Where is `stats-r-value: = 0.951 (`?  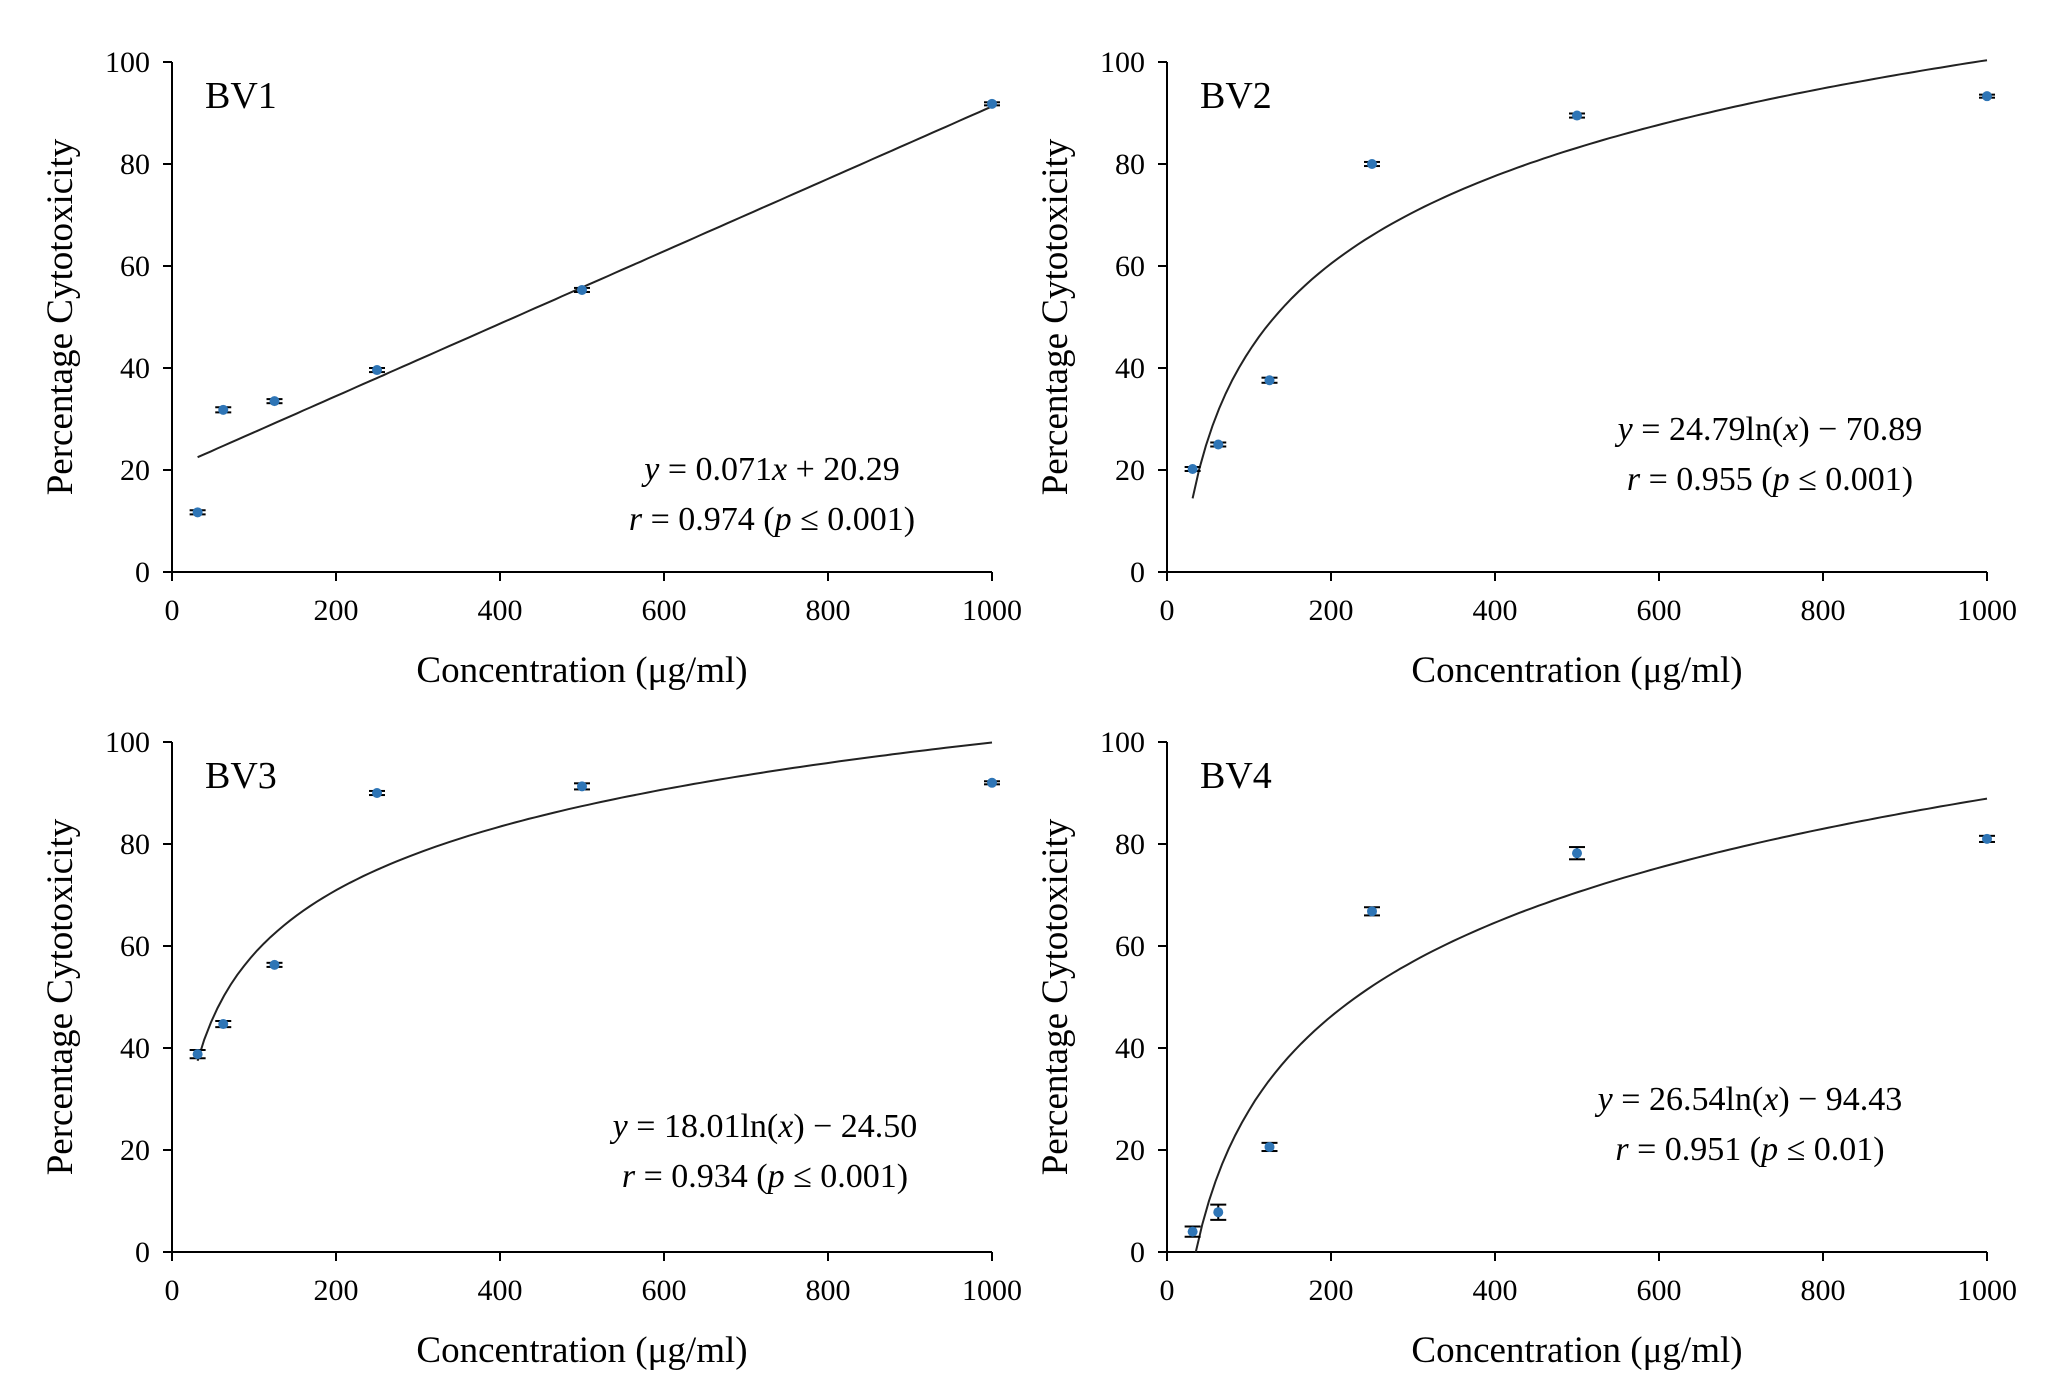
stats-r-value: = 0.951 ( is located at coordinates (1695, 1149).